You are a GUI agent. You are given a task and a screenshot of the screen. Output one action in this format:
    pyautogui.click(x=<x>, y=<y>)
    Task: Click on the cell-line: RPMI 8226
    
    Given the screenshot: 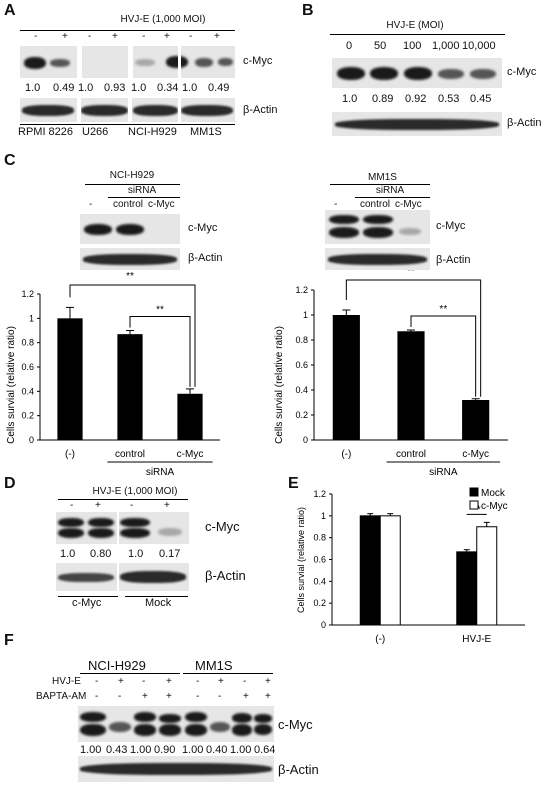 What is the action you would take?
    pyautogui.click(x=46, y=132)
    